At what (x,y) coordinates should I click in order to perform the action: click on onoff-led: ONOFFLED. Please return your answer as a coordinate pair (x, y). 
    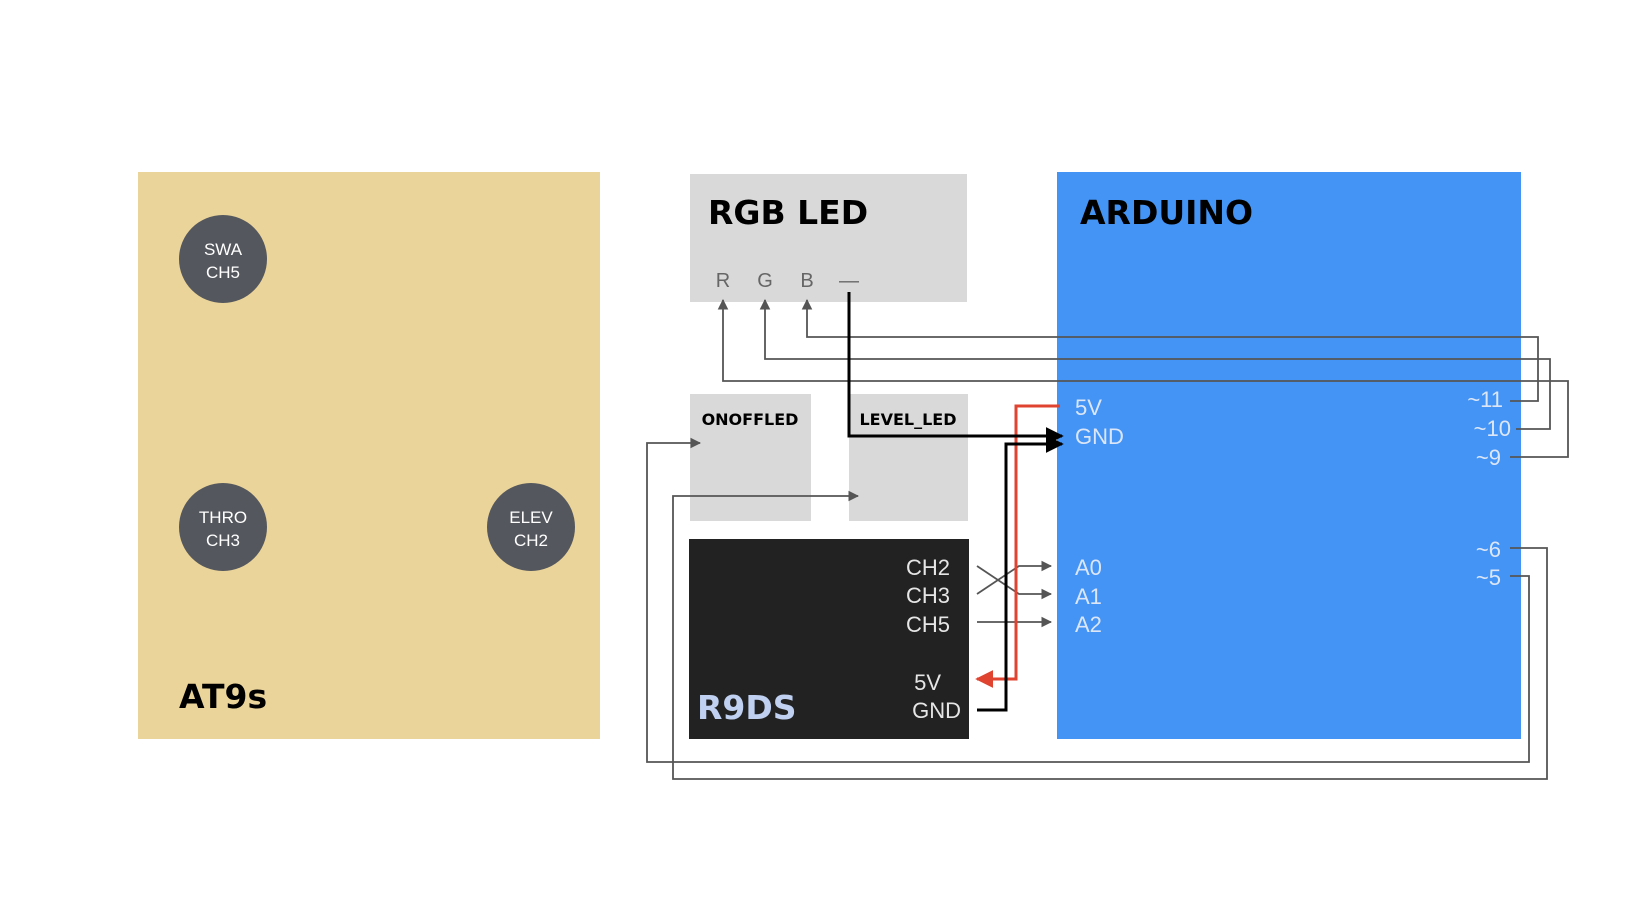
    Looking at the image, I should click on (750, 457).